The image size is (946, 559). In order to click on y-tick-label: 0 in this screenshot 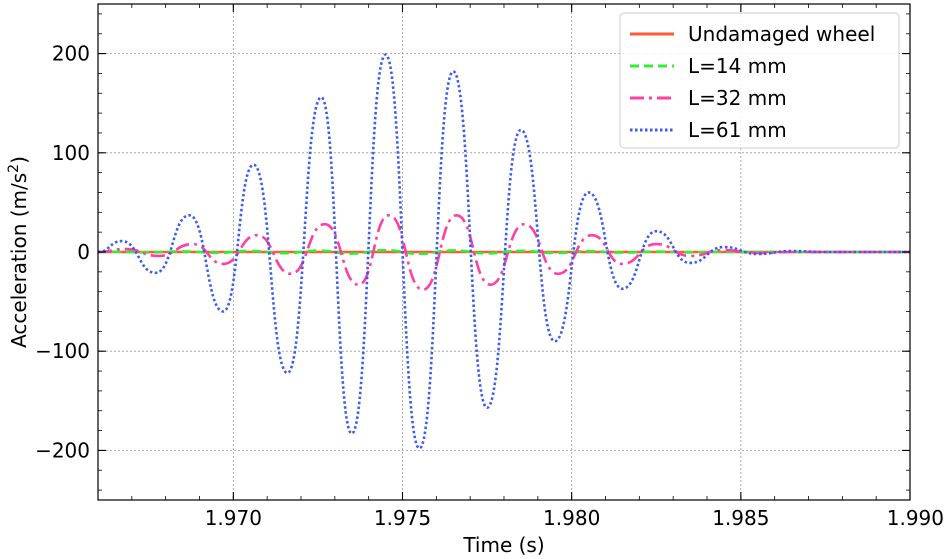, I will do `click(83, 252)`.